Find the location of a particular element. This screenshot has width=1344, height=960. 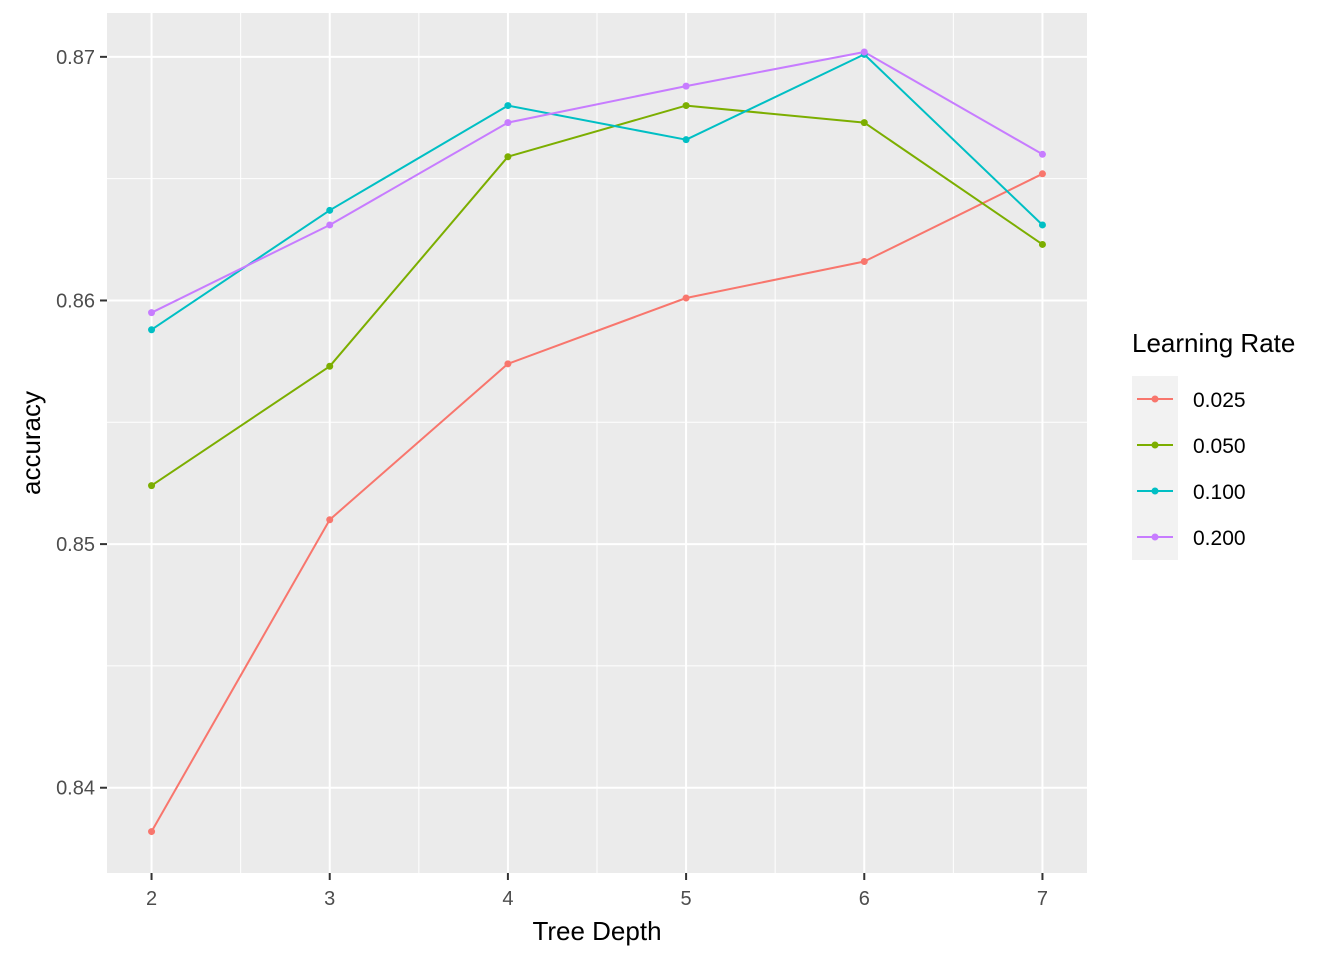

legend-key-point-0.200 is located at coordinates (1155, 537).